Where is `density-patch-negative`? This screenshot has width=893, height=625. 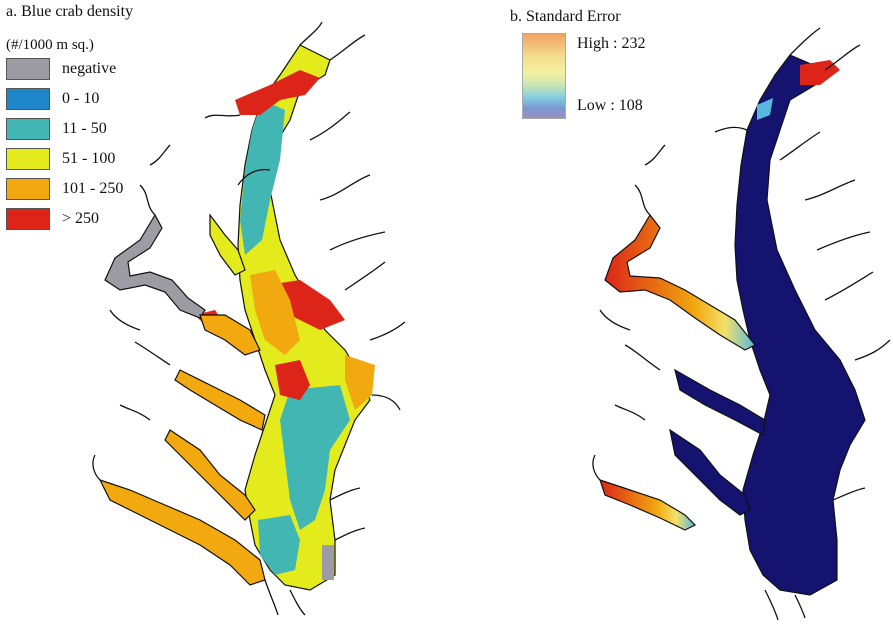
density-patch-negative is located at coordinates (328, 562).